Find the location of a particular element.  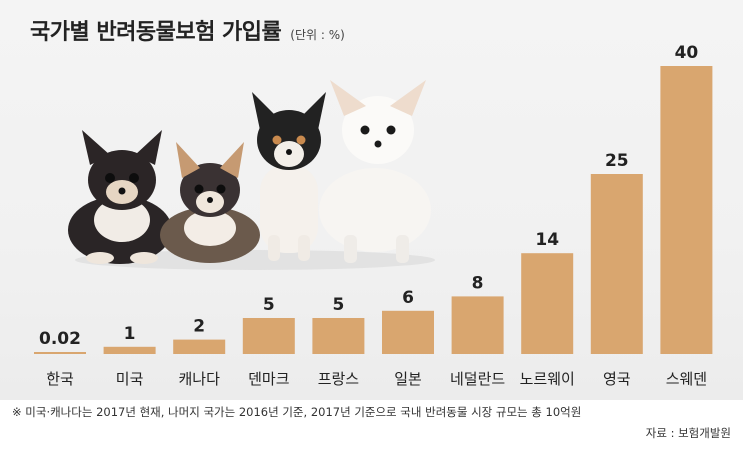

category-label-0: 한국 is located at coordinates (60, 379).